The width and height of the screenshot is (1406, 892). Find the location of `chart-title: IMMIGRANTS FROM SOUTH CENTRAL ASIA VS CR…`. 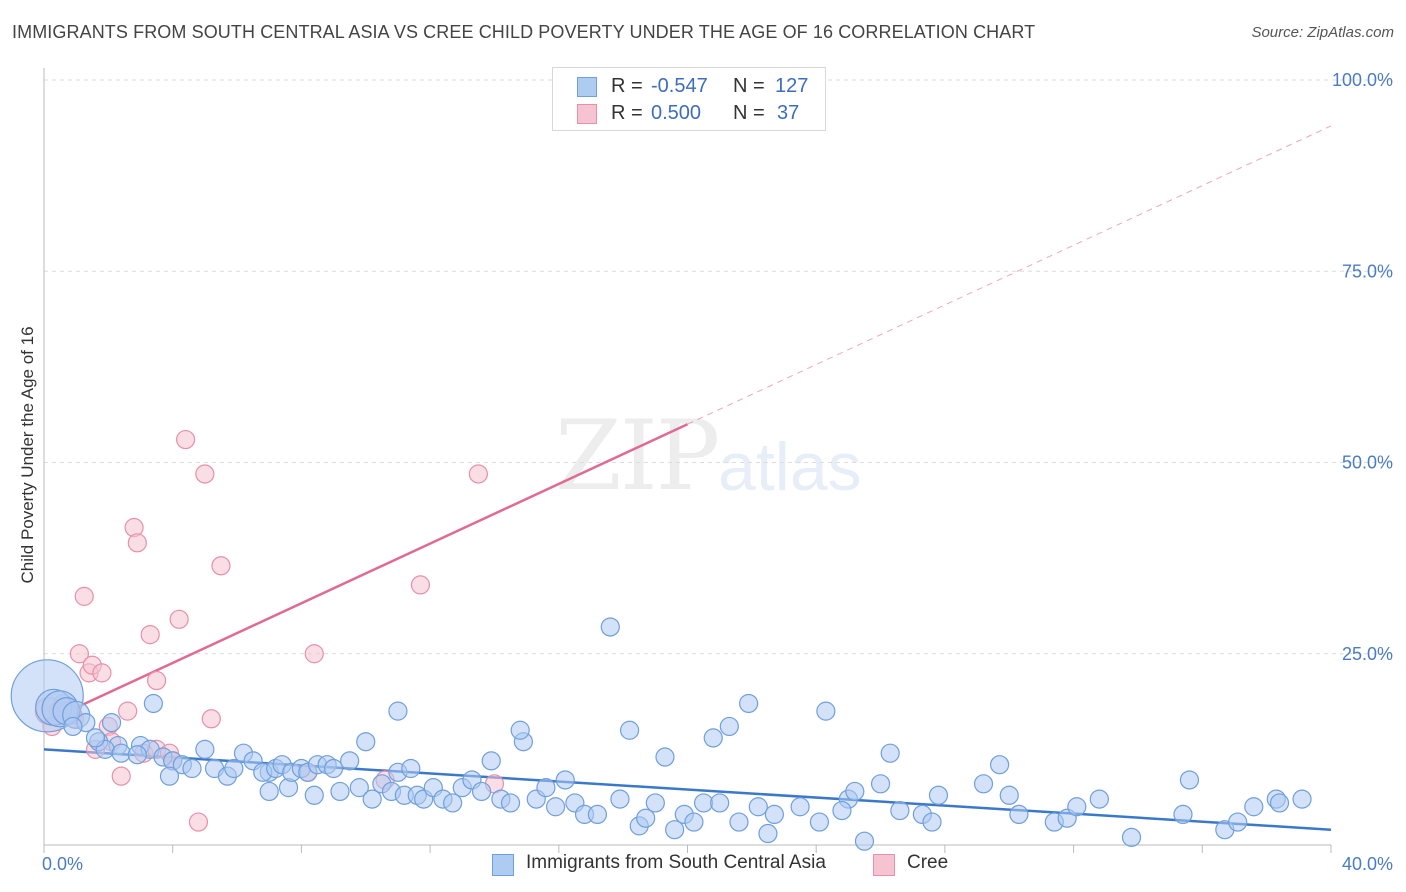

chart-title: IMMIGRANTS FROM SOUTH CENTRAL ASIA VS CR… is located at coordinates (524, 32).